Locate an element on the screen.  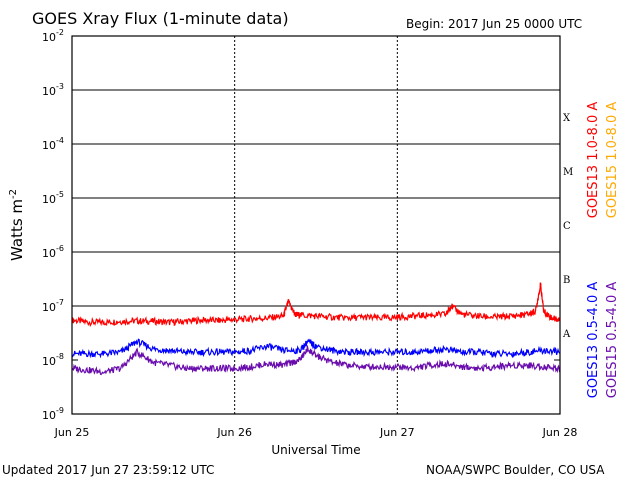
updated-timestamp: Updated 2017 Jun 27 23:59:12 UTC is located at coordinates (108, 470).